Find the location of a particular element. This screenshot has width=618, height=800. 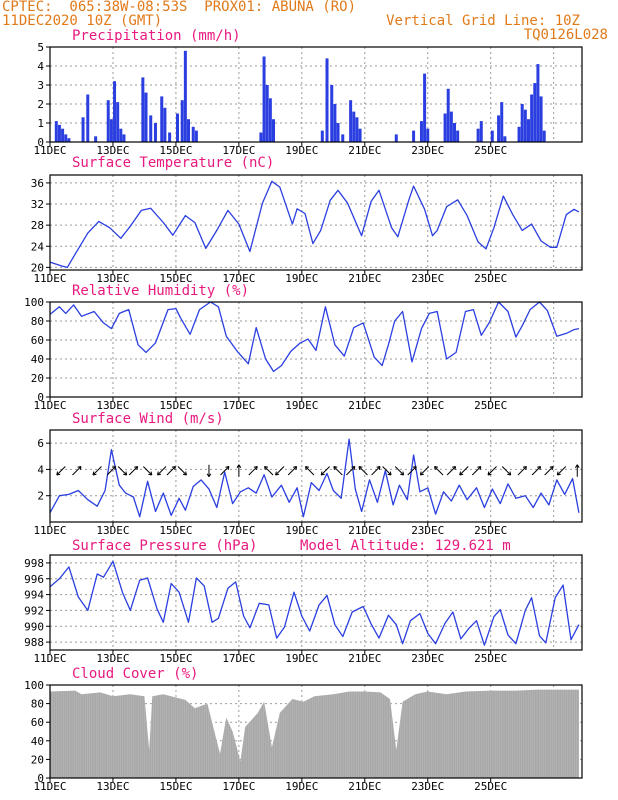

y-tick-label: 994 is located at coordinates (34, 595).